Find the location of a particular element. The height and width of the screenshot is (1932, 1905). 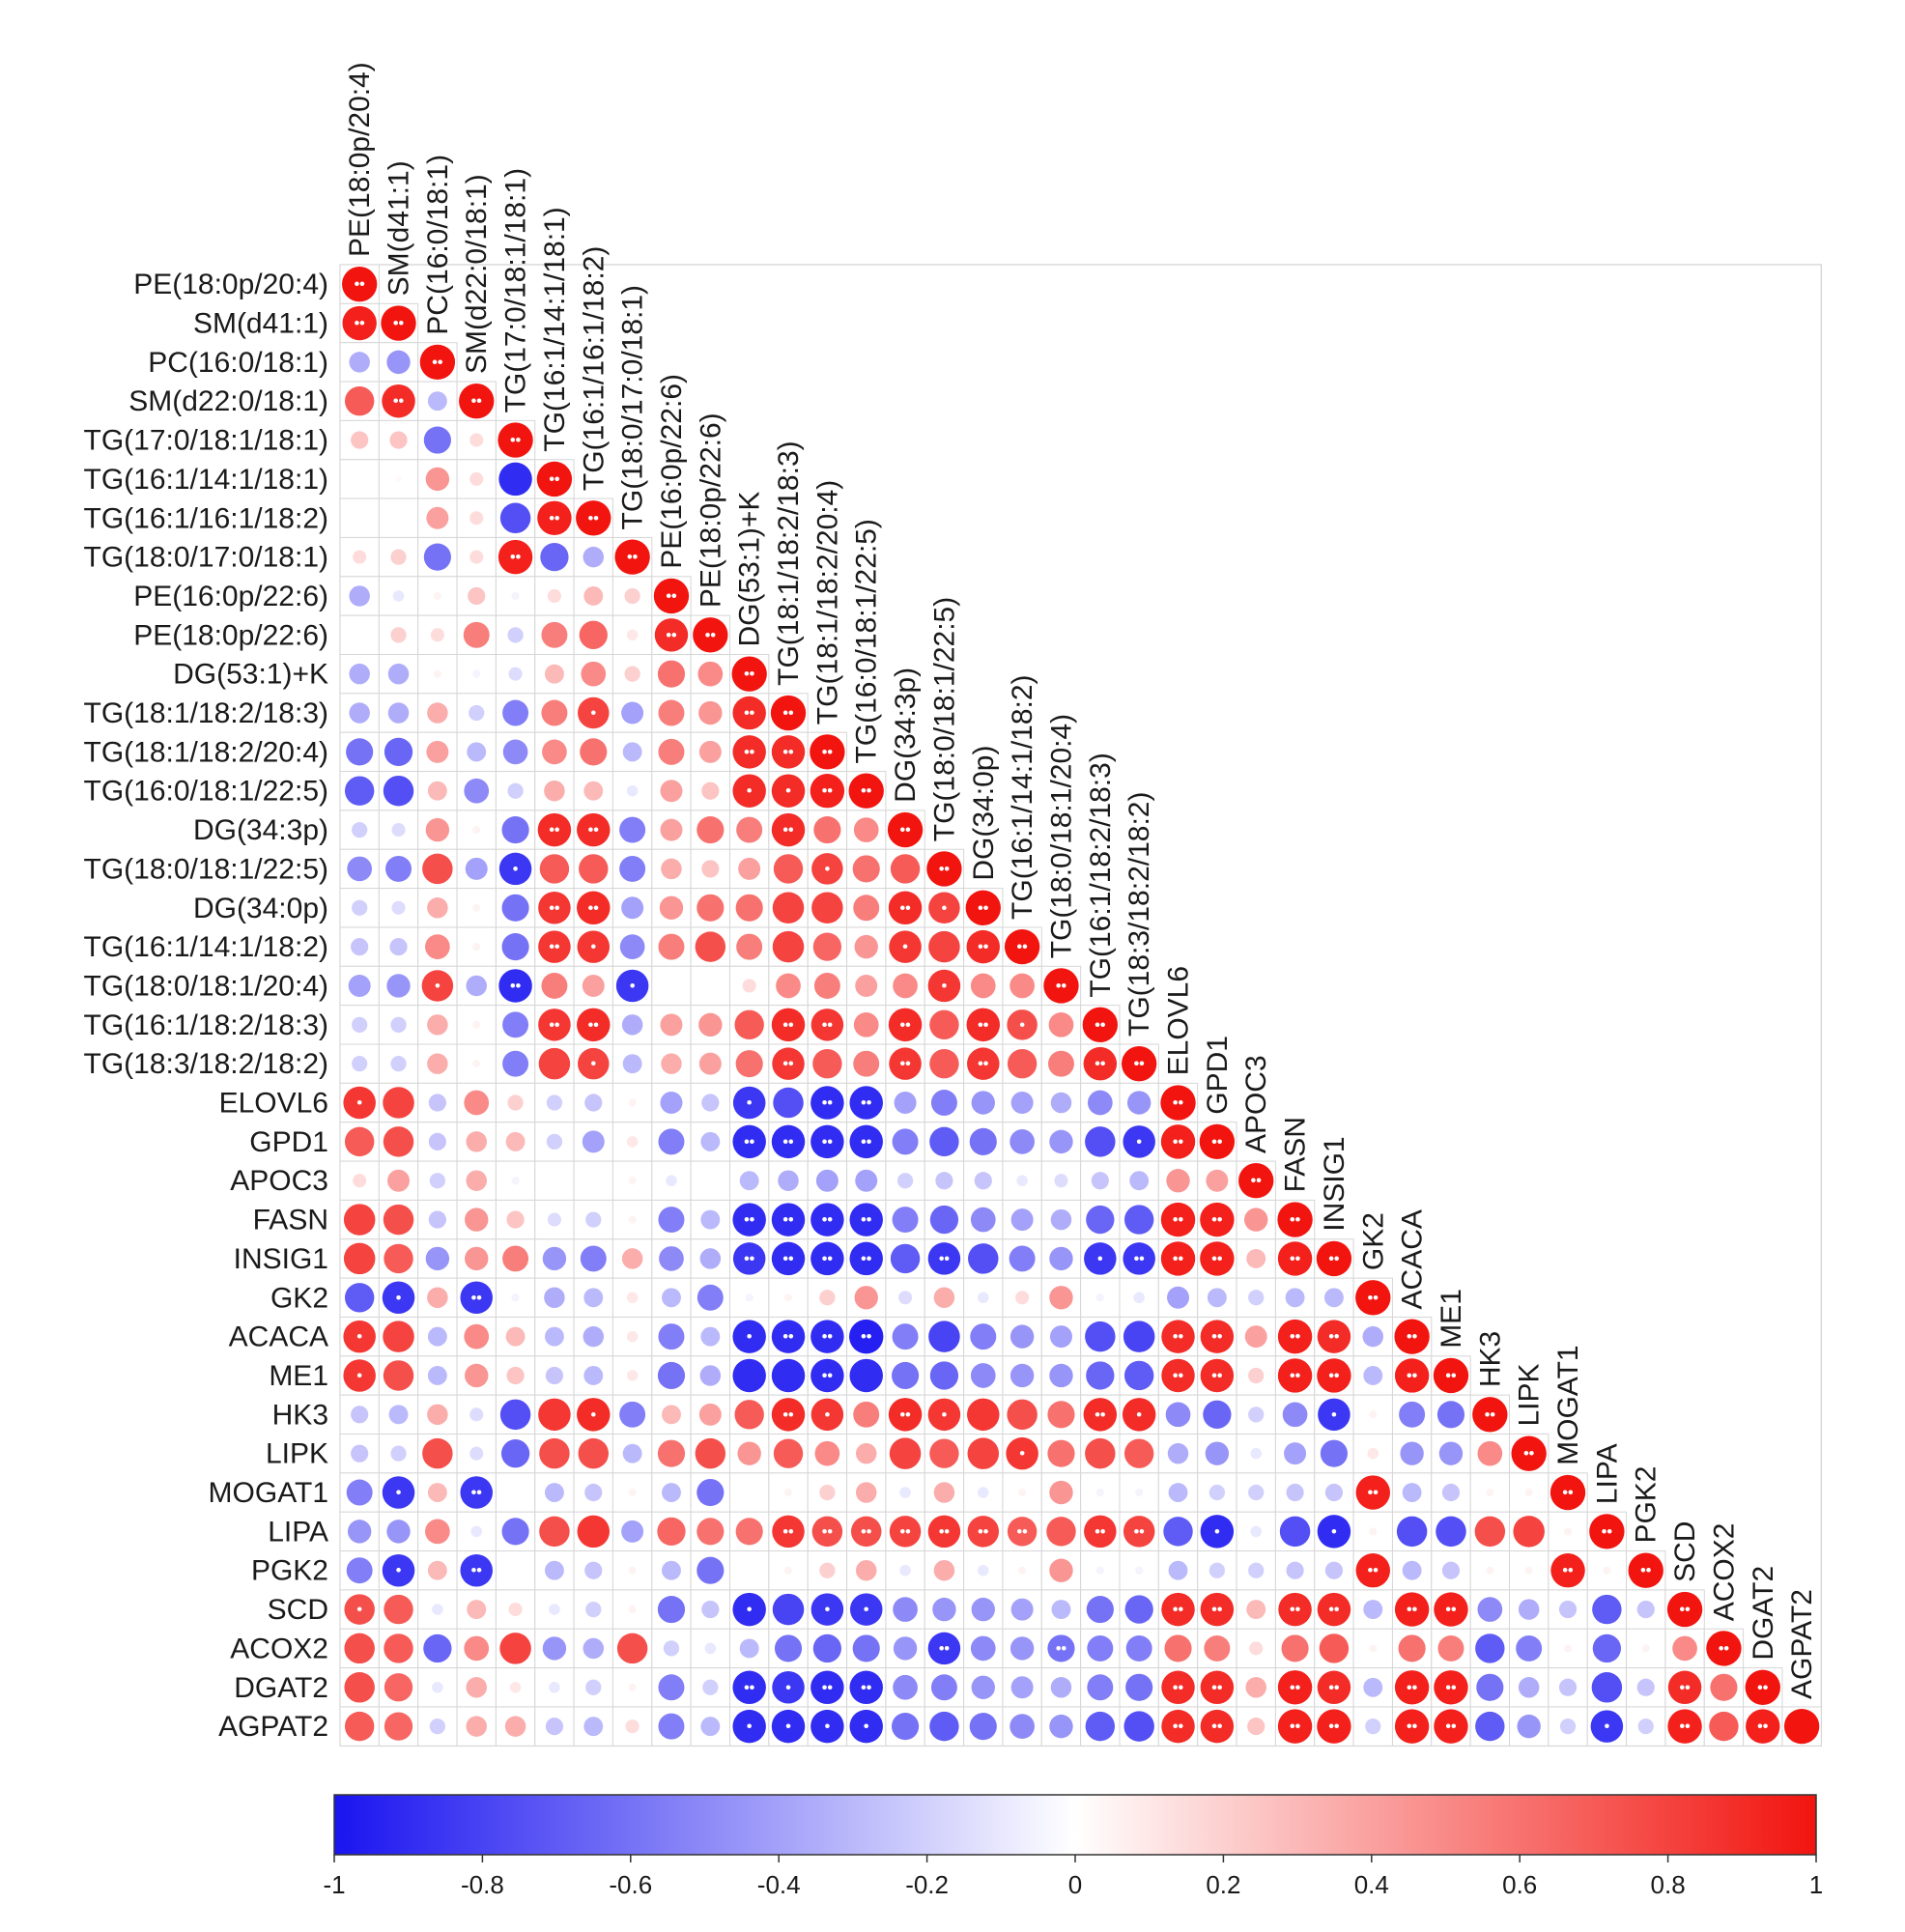

row-label: LIPA is located at coordinates (298, 1532).